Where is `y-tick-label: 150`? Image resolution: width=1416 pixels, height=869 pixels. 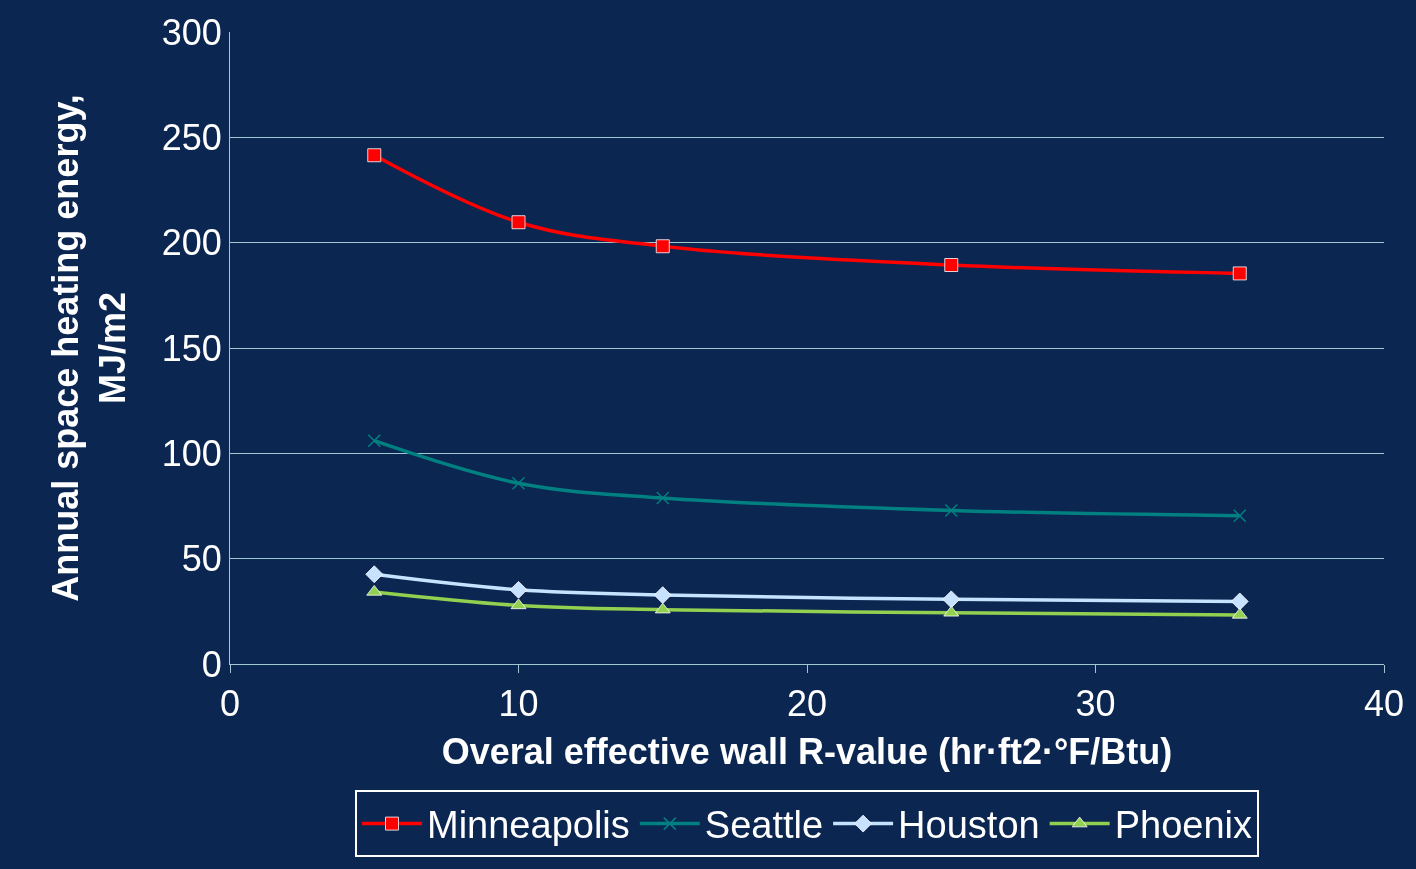
y-tick-label: 150 is located at coordinates (191, 348).